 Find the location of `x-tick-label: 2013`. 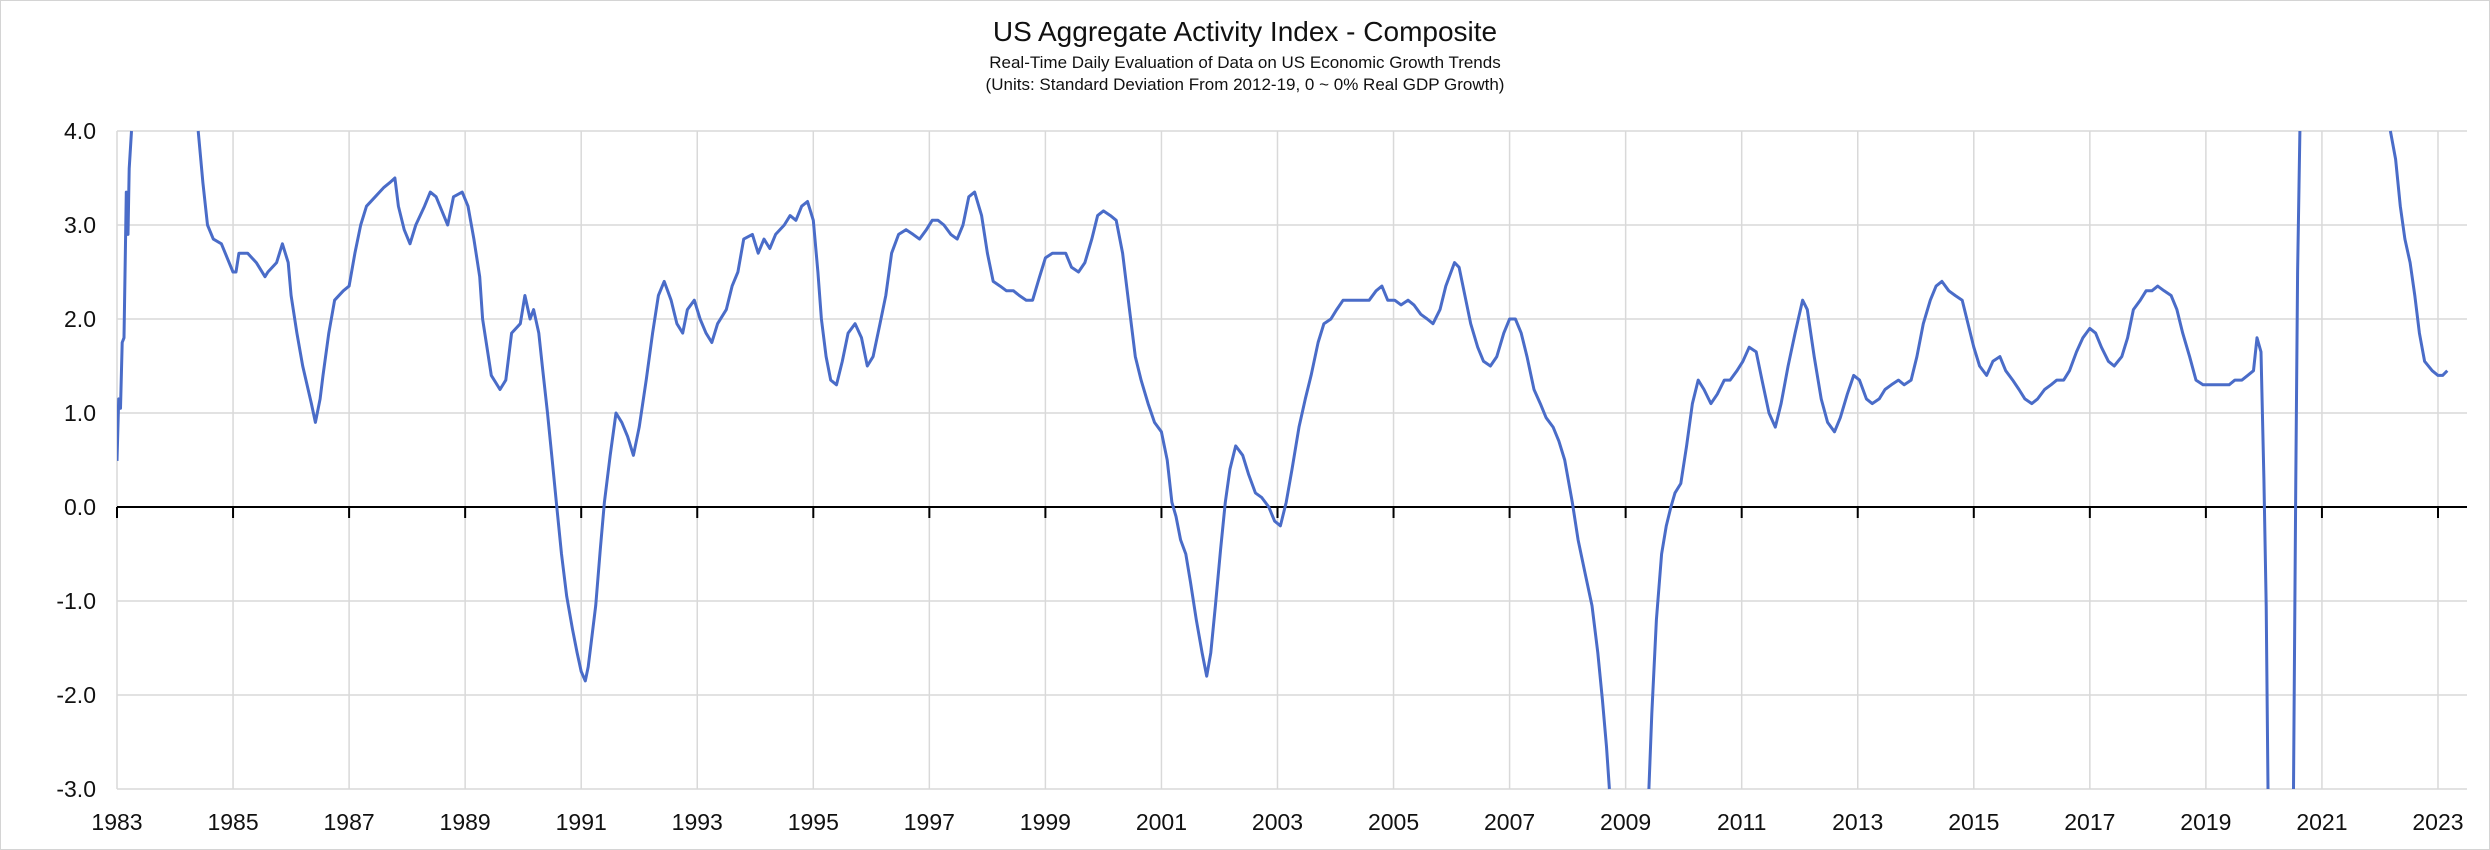

x-tick-label: 2013 is located at coordinates (1857, 822).